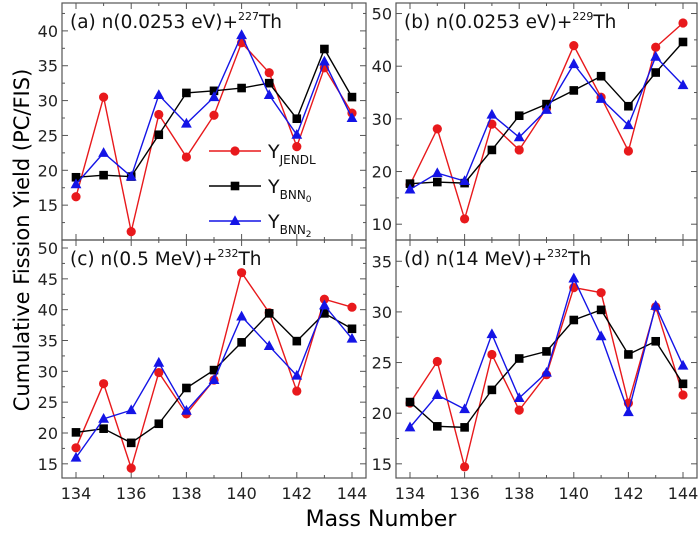 This screenshot has width=700, height=533. Describe the element at coordinates (510, 21) in the screenshot. I see `panel-title: (b) n(0.0253 eV)+229Th` at that location.